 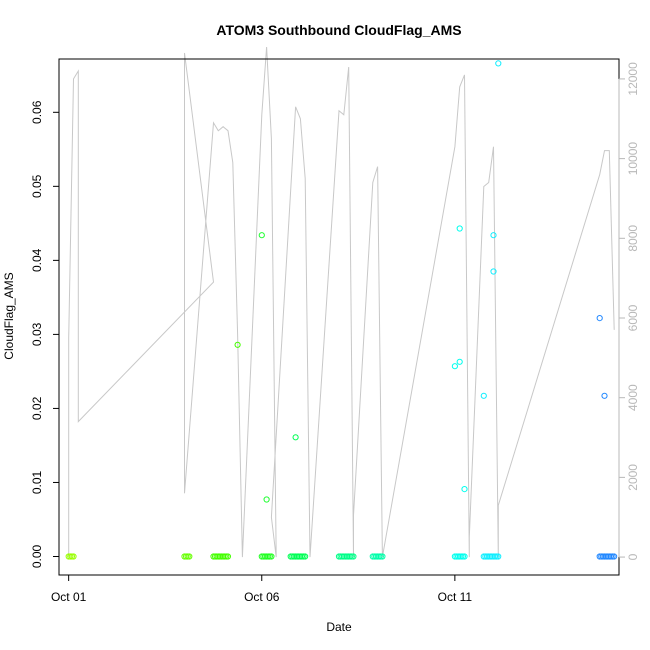 I want to click on left-axis-tick-label: 0.02, so click(x=37, y=408).